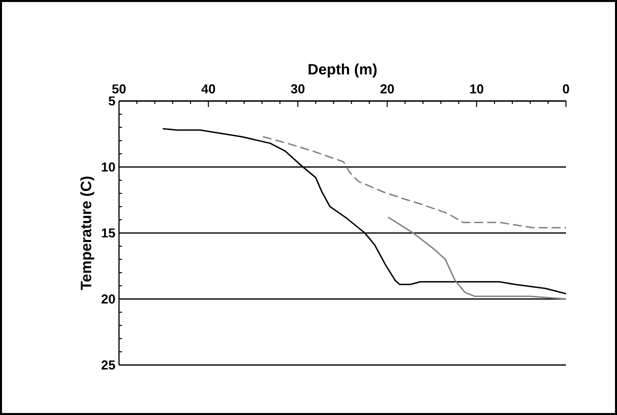  Describe the element at coordinates (342, 71) in the screenshot. I see `x-axis-title: Depth (m)` at that location.